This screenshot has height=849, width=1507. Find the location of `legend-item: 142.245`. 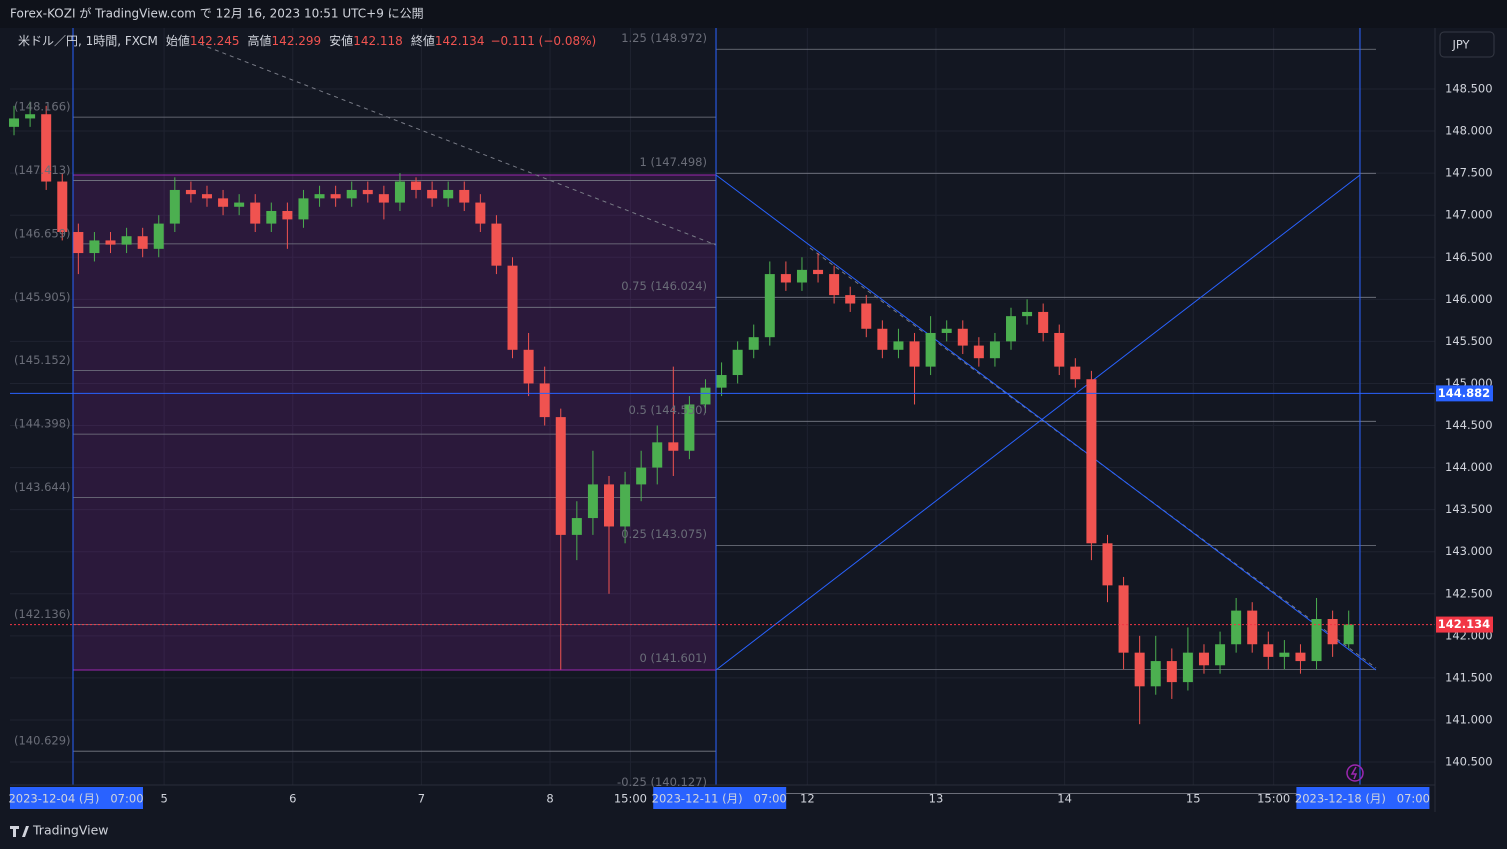

legend-item: 142.245 is located at coordinates (215, 41).